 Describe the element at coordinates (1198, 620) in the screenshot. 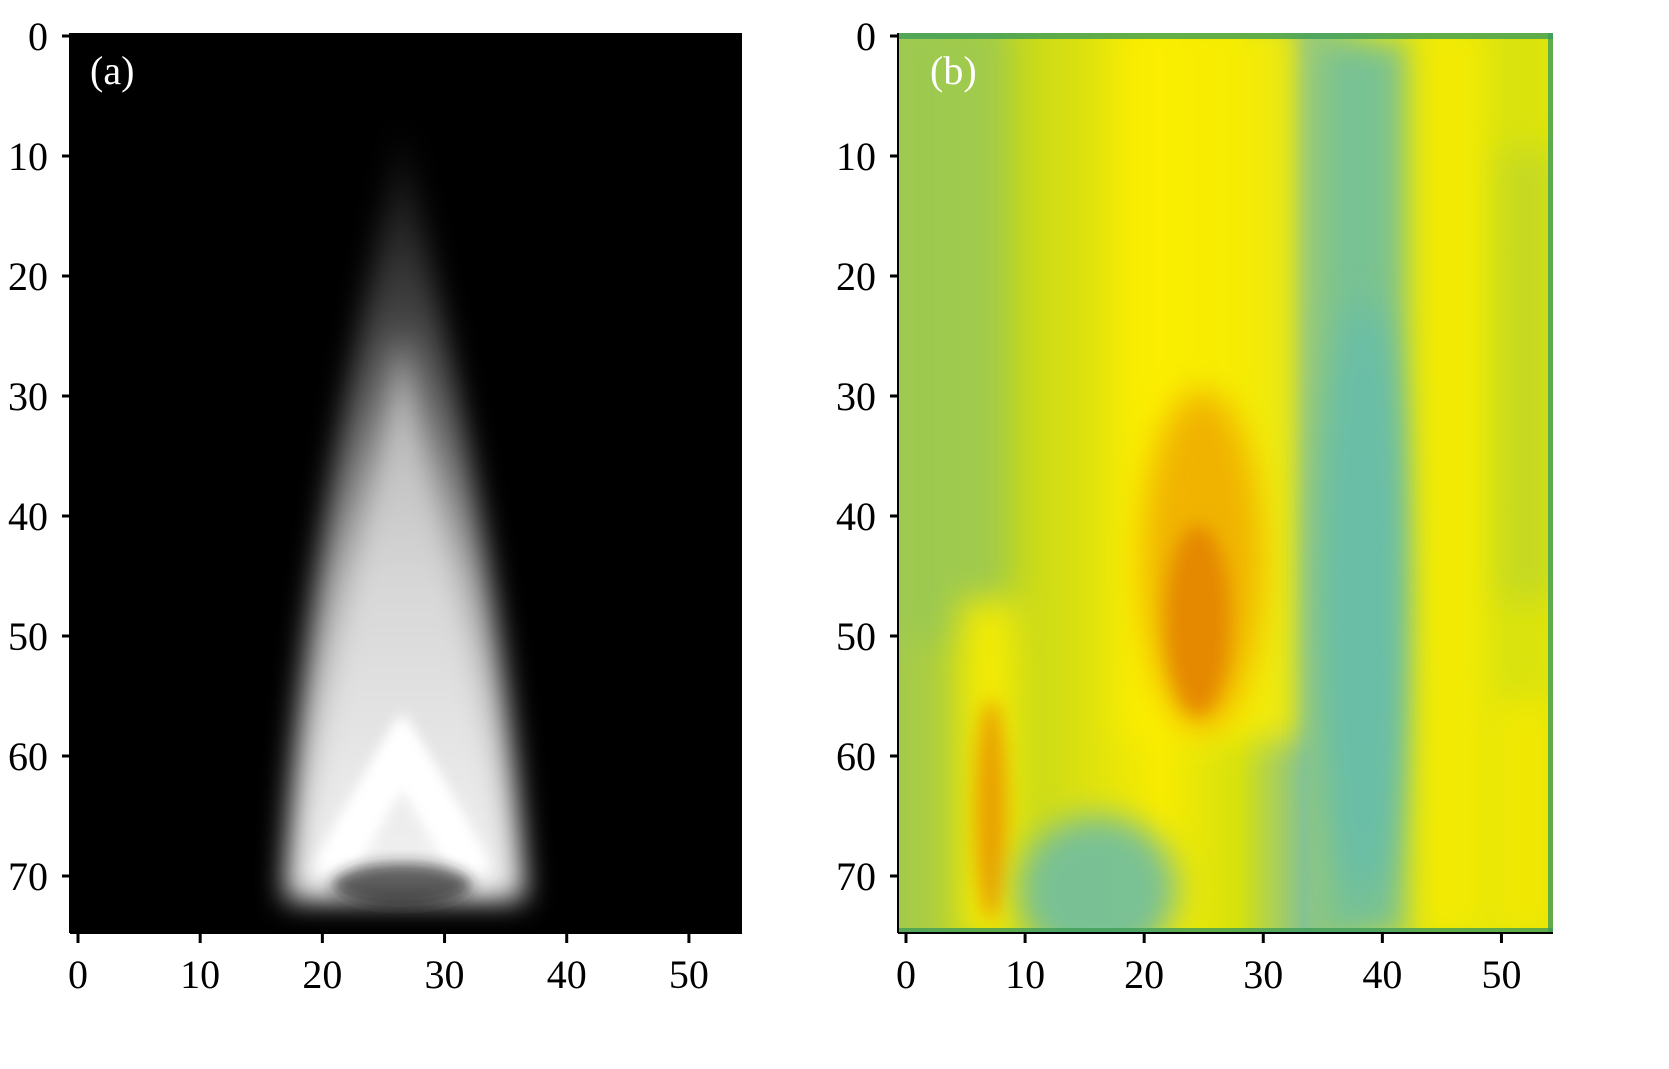

I see `b-blob-peak-center` at that location.